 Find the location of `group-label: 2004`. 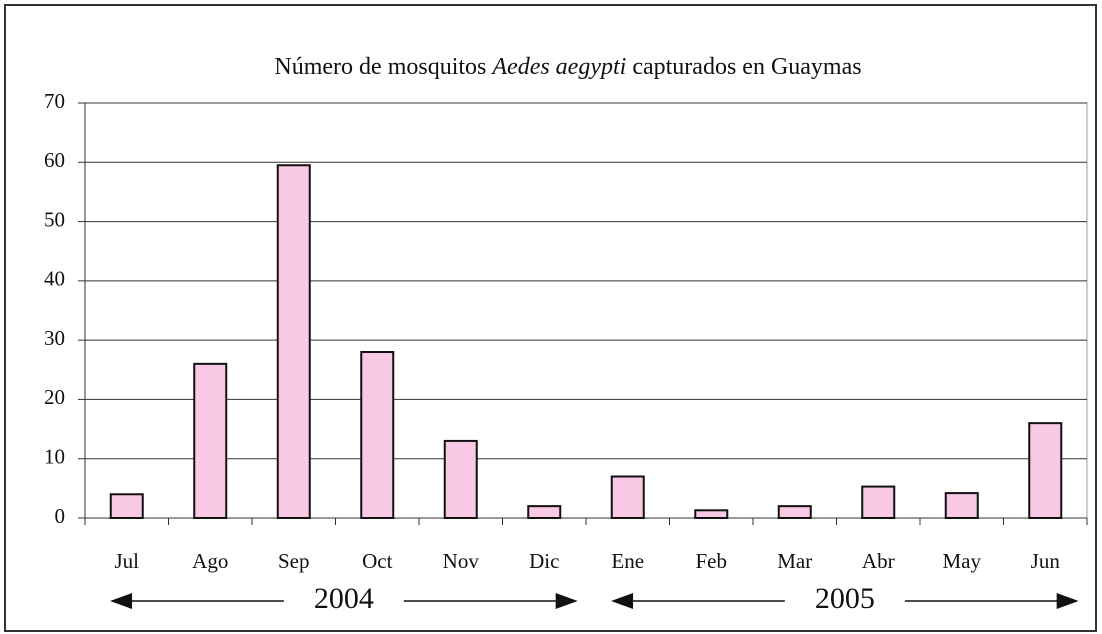

group-label: 2004 is located at coordinates (344, 598).